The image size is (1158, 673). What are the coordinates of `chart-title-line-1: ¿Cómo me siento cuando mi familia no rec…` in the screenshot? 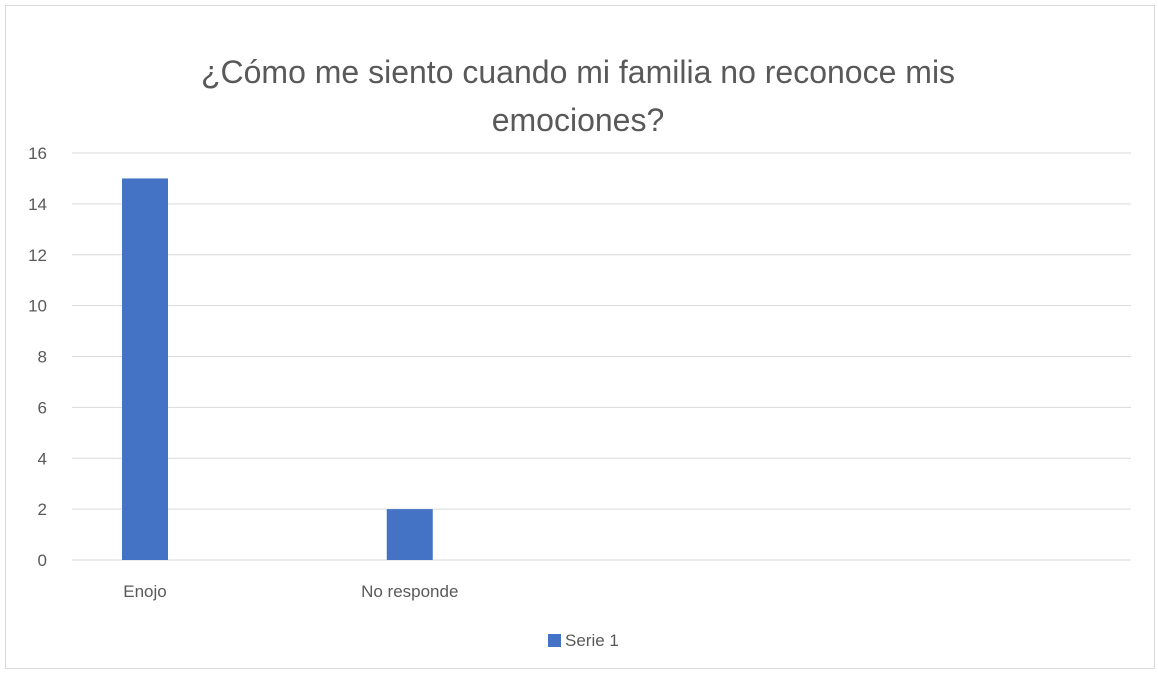 It's located at (578, 72).